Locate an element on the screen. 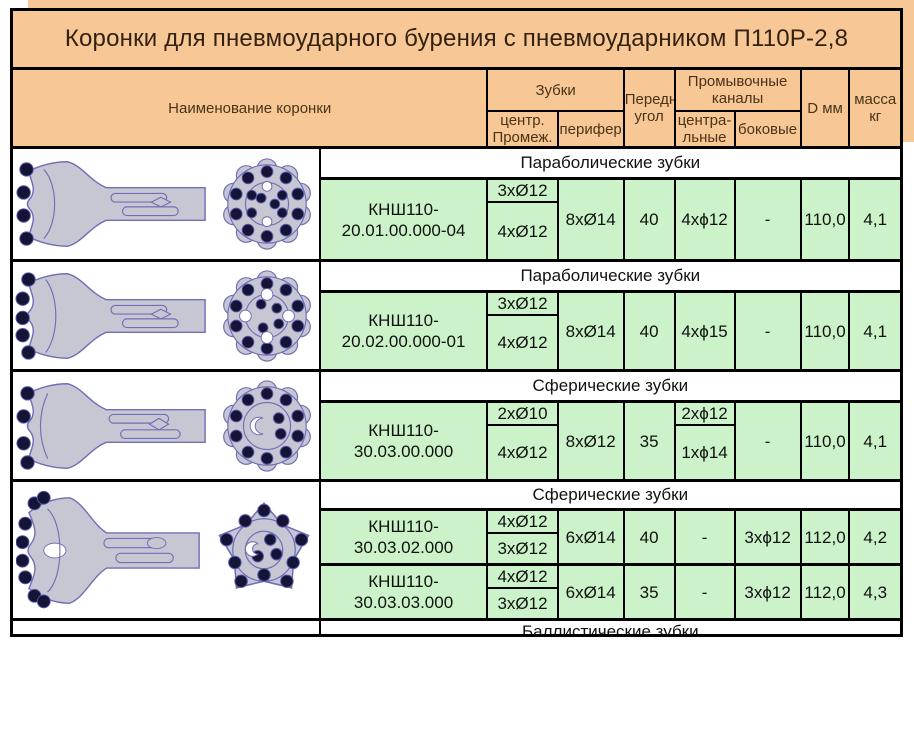  mass-value: 4,2 is located at coordinates (875, 537).